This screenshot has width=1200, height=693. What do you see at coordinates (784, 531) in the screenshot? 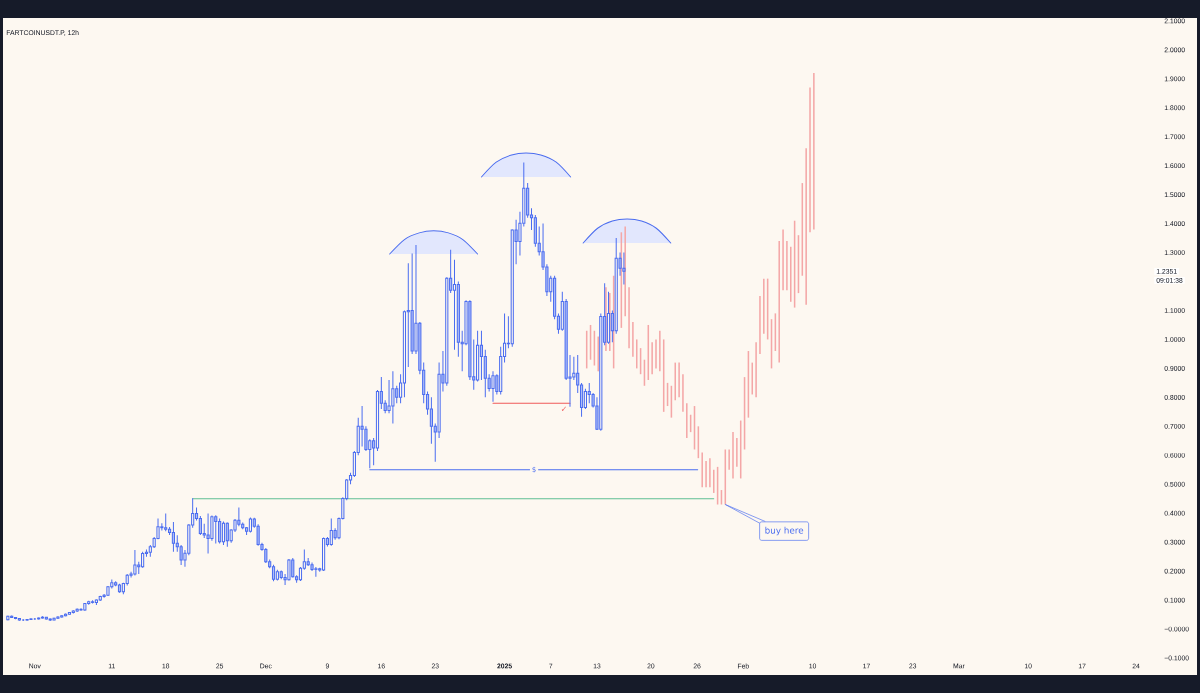
I see `annotation: buy here` at bounding box center [784, 531].